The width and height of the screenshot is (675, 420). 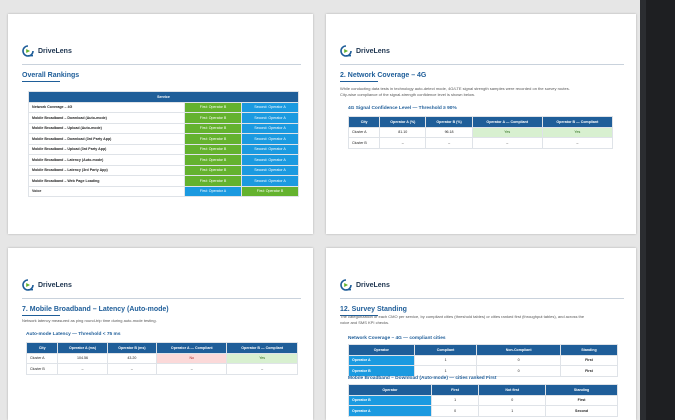 I want to click on service-cell: Mobile Broadband – Web Page Loading, so click(x=106, y=181).